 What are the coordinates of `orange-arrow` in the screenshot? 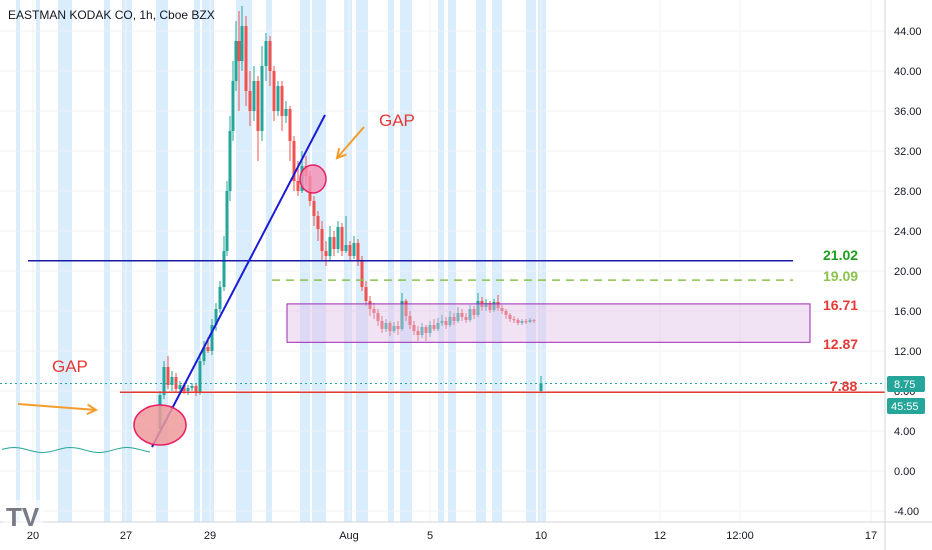 It's located at (58, 409).